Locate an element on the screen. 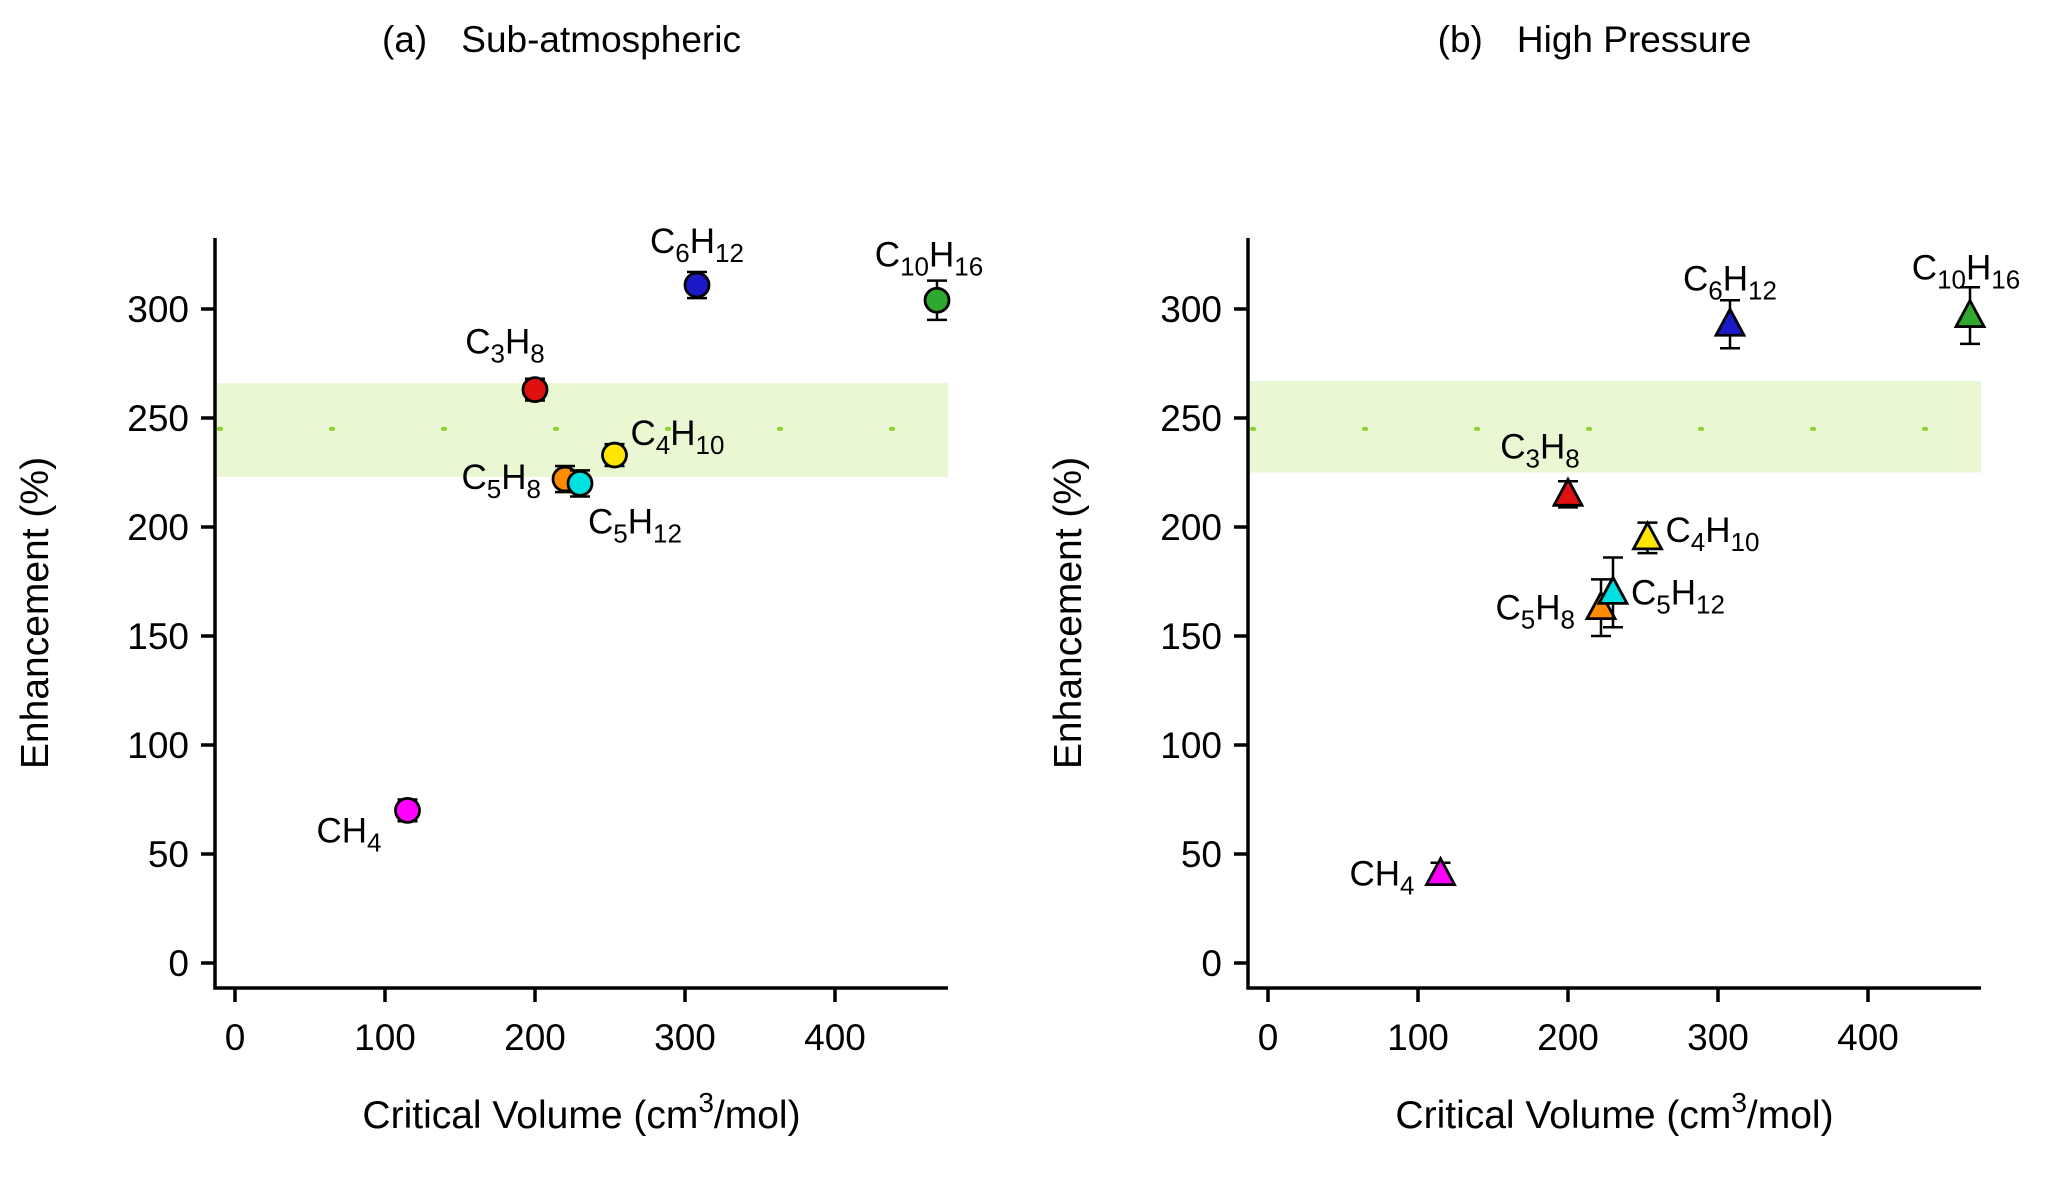 The height and width of the screenshot is (1179, 2067). panel-title: (b) High Pressure is located at coordinates (1595, 39).